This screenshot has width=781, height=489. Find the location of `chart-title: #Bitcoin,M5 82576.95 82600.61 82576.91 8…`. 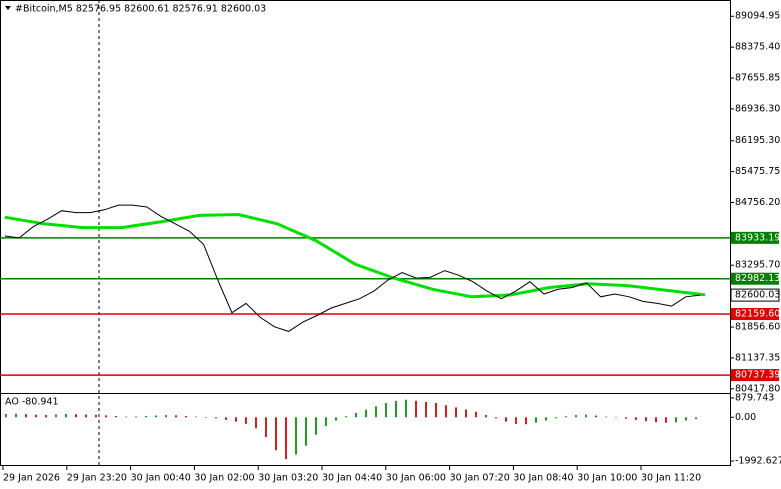

chart-title: #Bitcoin,M5 82576.95 82600.61 82576.91 8… is located at coordinates (140, 9).